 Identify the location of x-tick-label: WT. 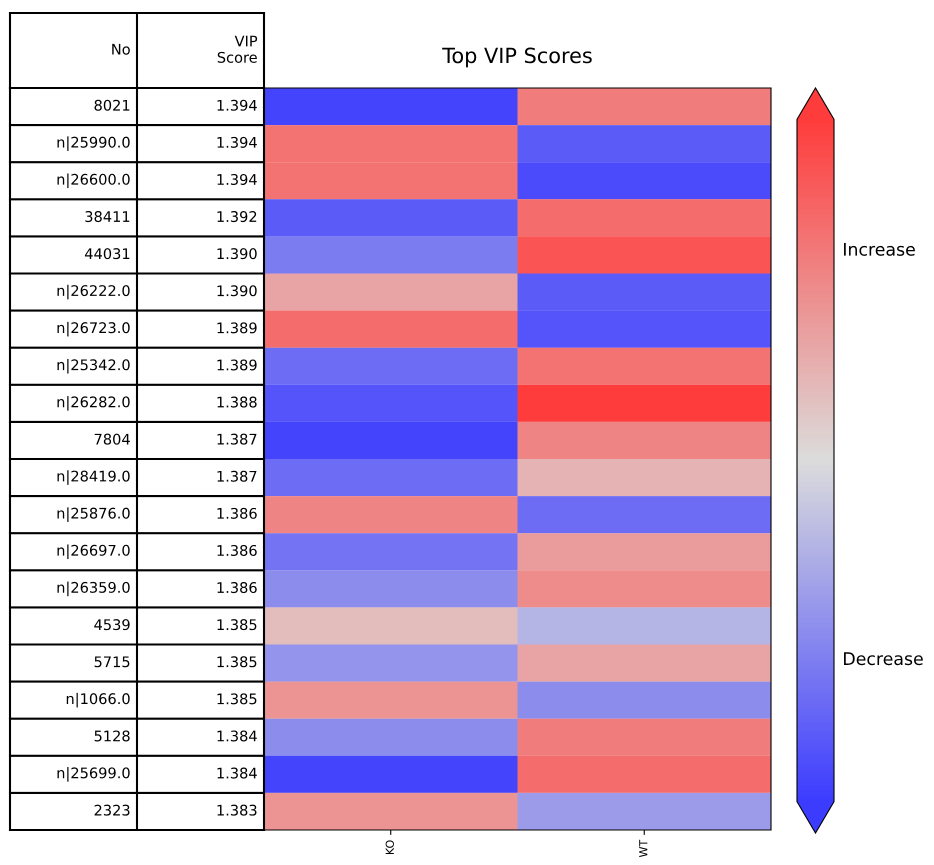
(643, 849).